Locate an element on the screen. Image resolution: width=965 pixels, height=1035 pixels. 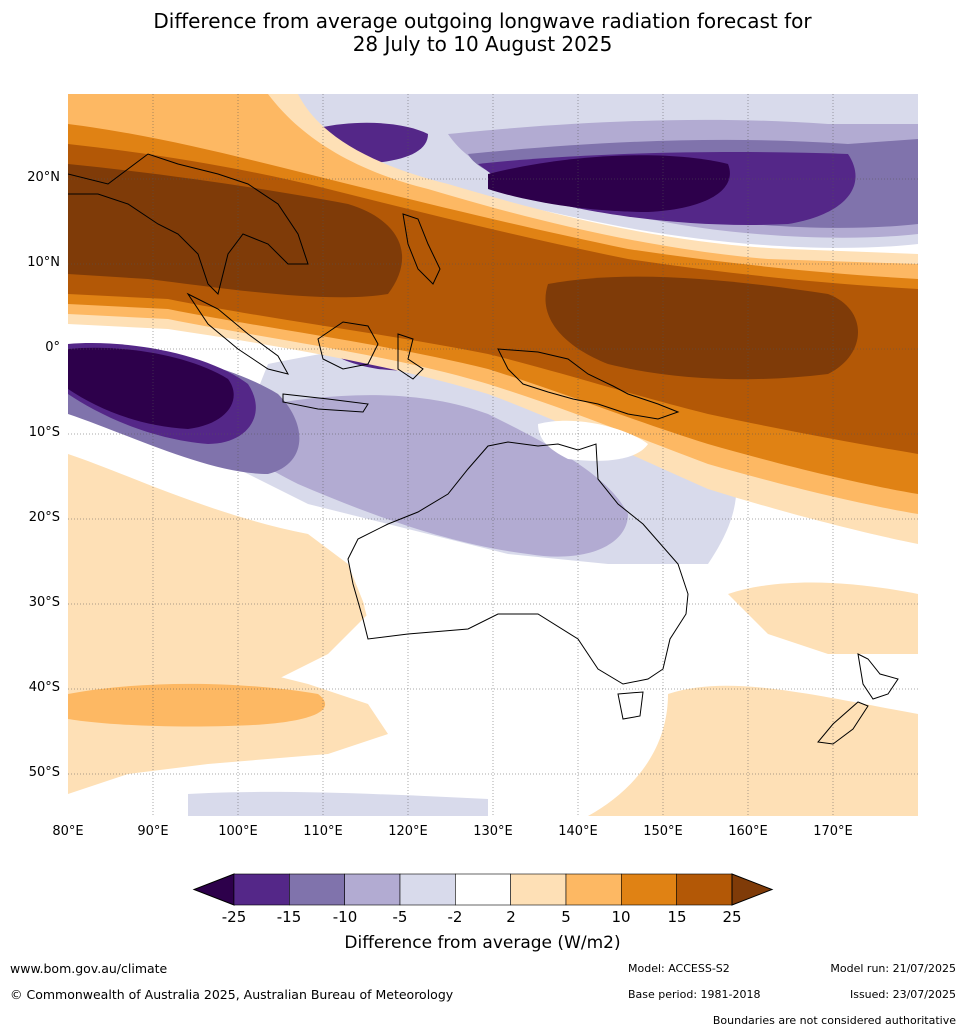
lon-label-170e: 170°E is located at coordinates (833, 831).